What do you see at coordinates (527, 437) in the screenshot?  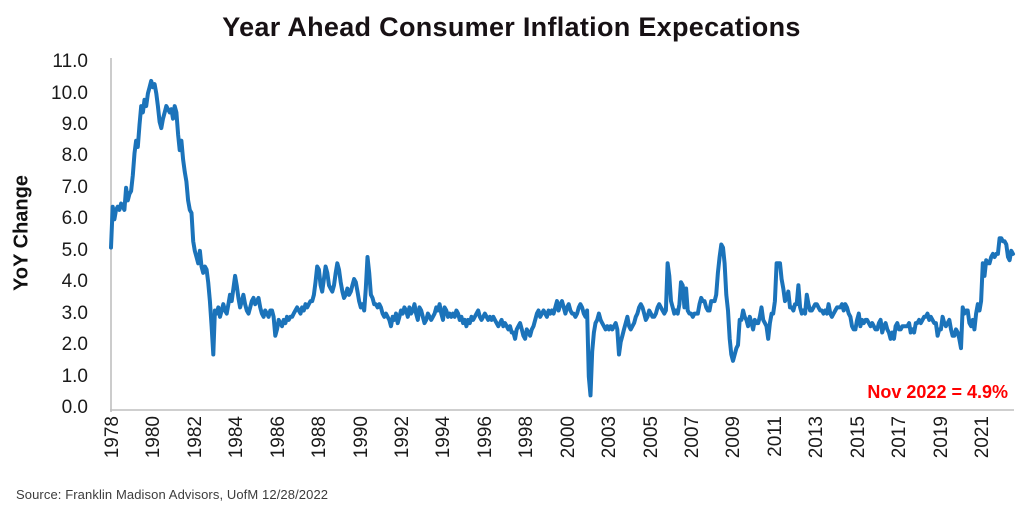 I see `x-tick-label-text: 1998` at bounding box center [527, 437].